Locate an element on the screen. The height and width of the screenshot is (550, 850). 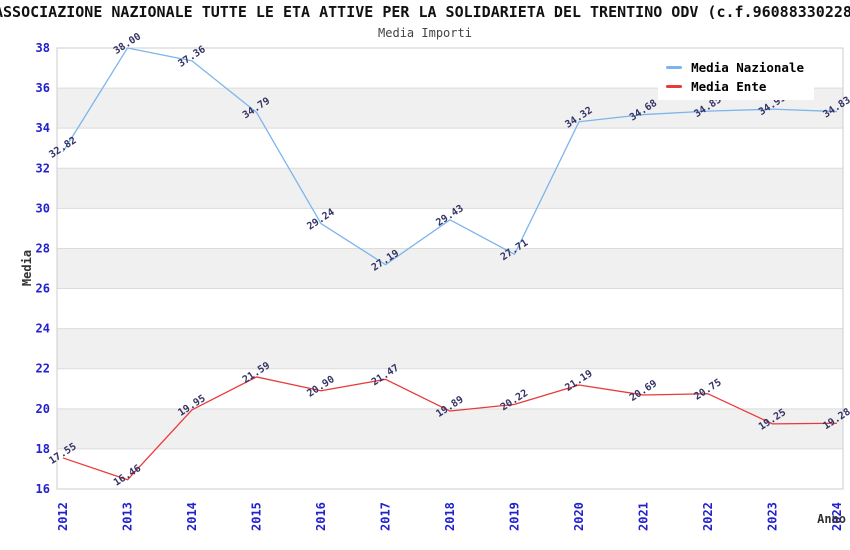
point-label: 16.46 is located at coordinates (127, 476).